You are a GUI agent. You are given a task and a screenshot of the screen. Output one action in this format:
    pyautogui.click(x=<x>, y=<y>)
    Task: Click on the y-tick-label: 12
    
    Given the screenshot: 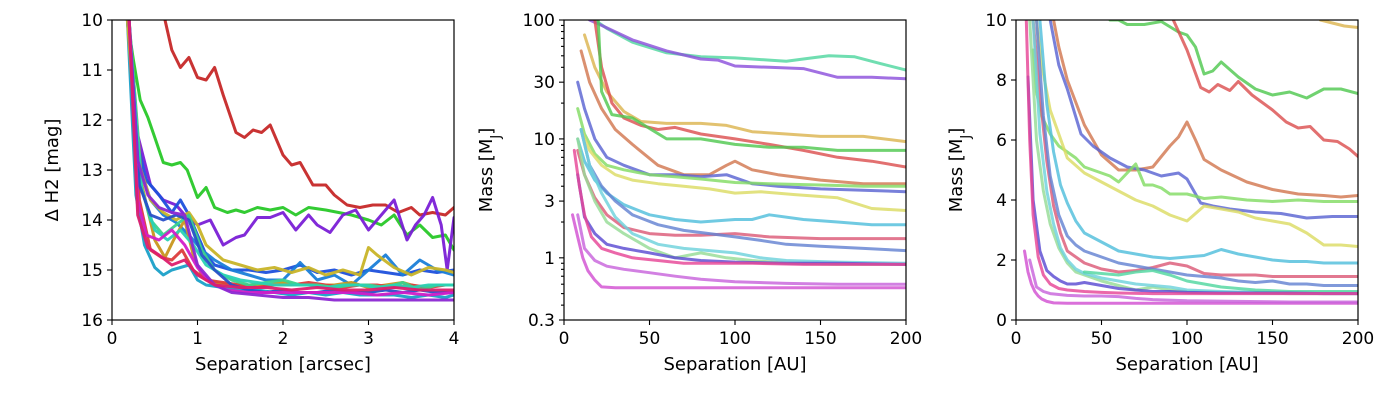 What is the action you would take?
    pyautogui.click(x=92, y=121)
    